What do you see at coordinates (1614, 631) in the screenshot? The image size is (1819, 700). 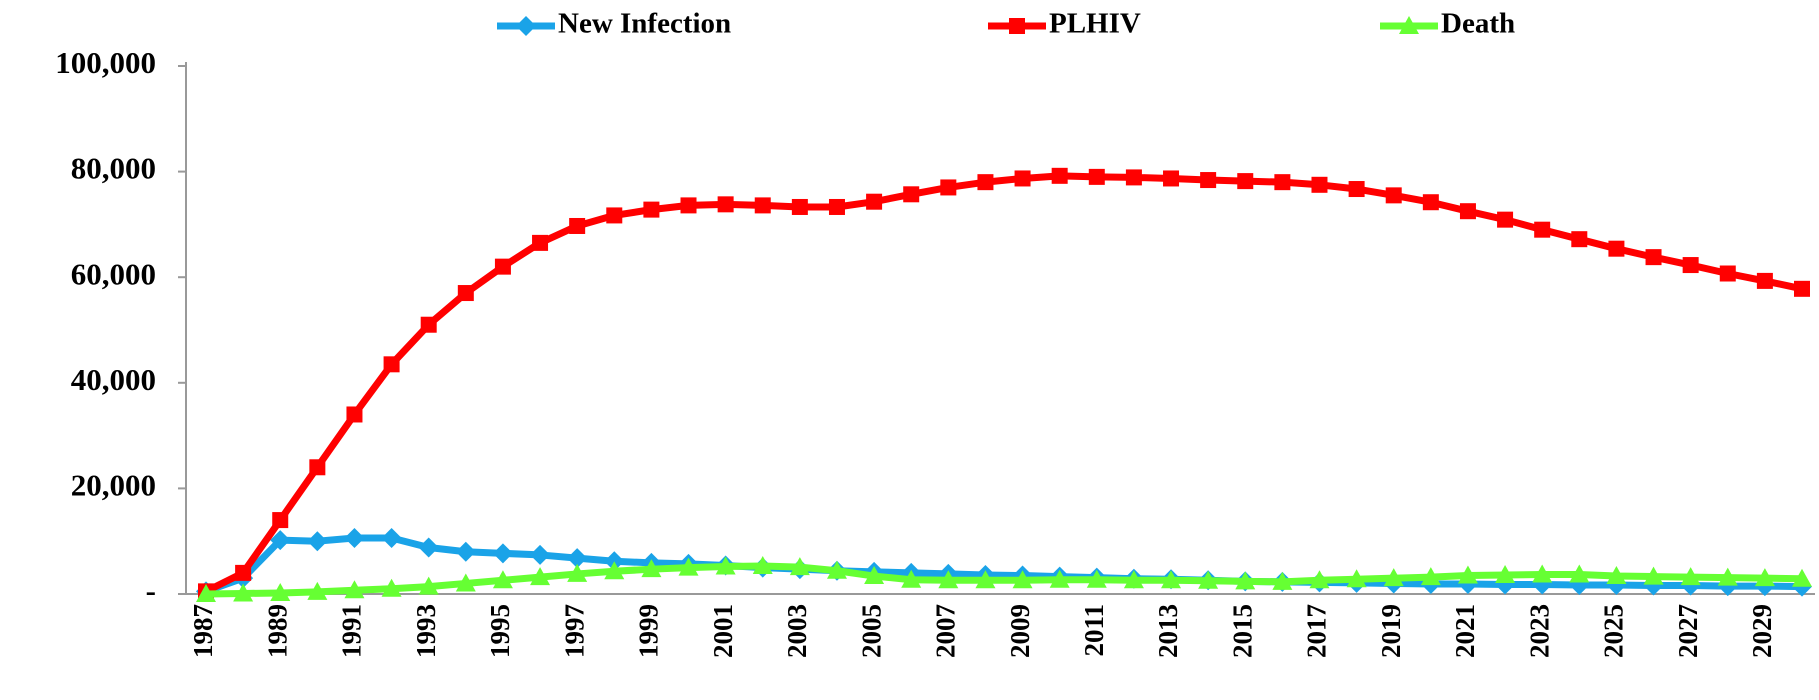 I see `x-tick-label: 2025` at bounding box center [1614, 631].